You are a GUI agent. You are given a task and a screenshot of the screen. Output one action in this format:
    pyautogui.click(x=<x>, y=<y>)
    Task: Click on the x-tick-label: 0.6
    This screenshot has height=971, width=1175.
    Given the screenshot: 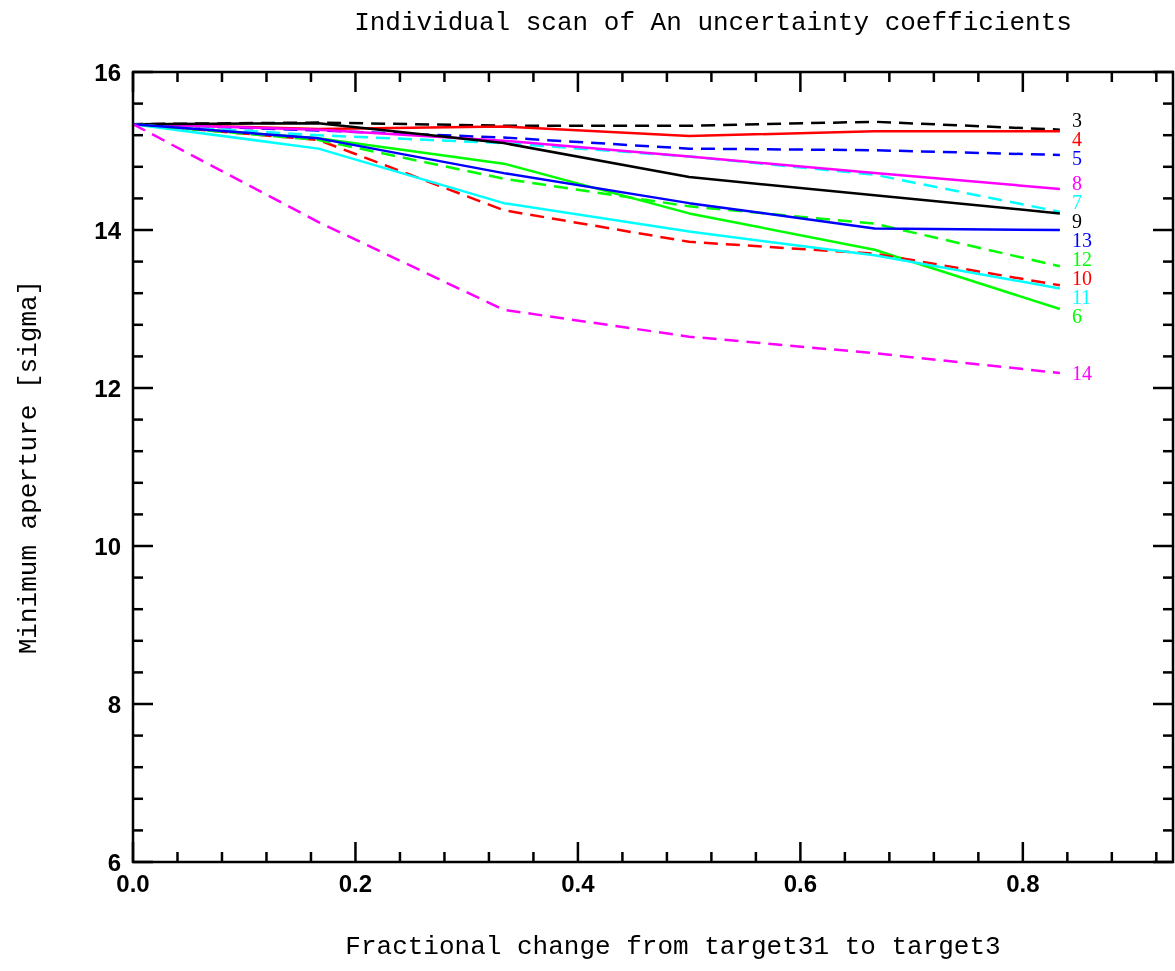 What is the action you would take?
    pyautogui.click(x=800, y=883)
    